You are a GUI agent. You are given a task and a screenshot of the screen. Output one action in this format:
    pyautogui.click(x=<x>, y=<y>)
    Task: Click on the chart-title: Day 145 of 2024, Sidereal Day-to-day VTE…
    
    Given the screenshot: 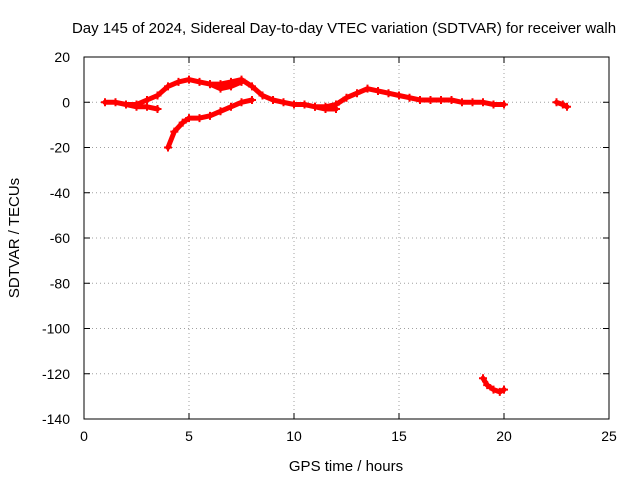 What is the action you would take?
    pyautogui.click(x=344, y=28)
    